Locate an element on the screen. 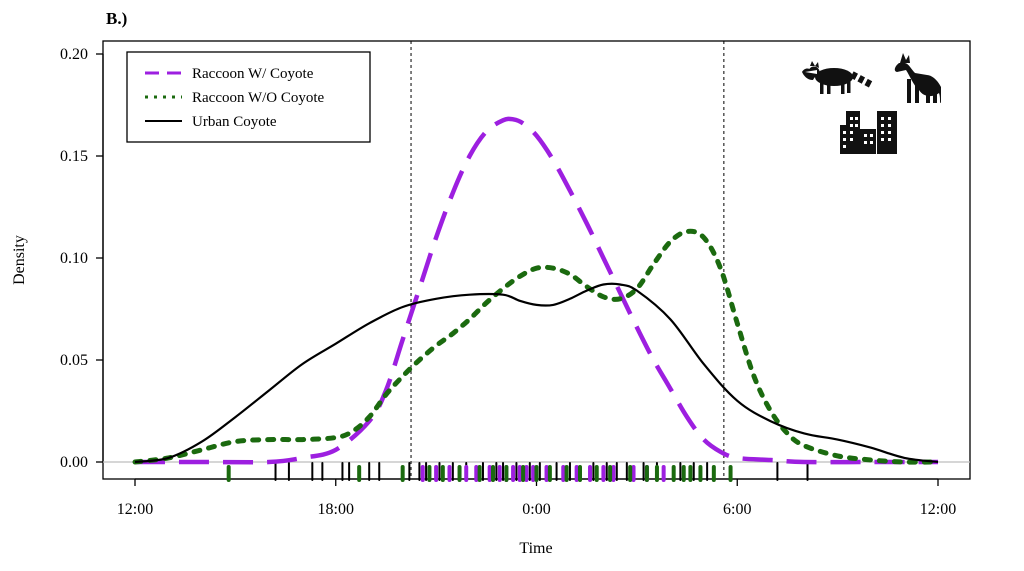 Image resolution: width=1024 pixels, height=571 pixels. x-tick-label: 0:00 is located at coordinates (536, 509).